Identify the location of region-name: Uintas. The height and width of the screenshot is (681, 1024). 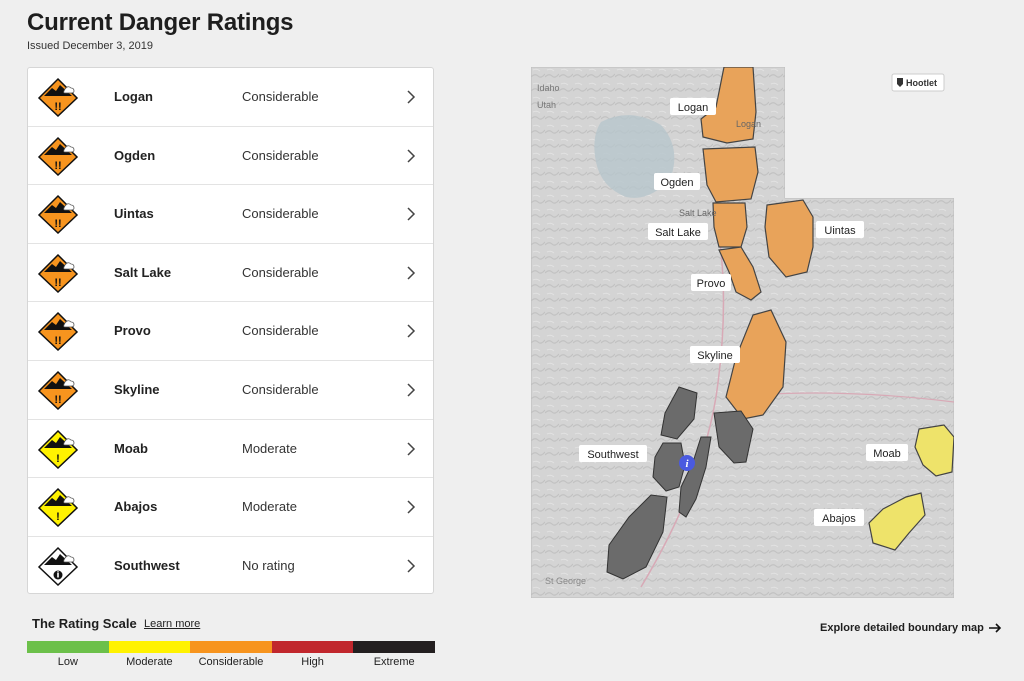
(134, 214).